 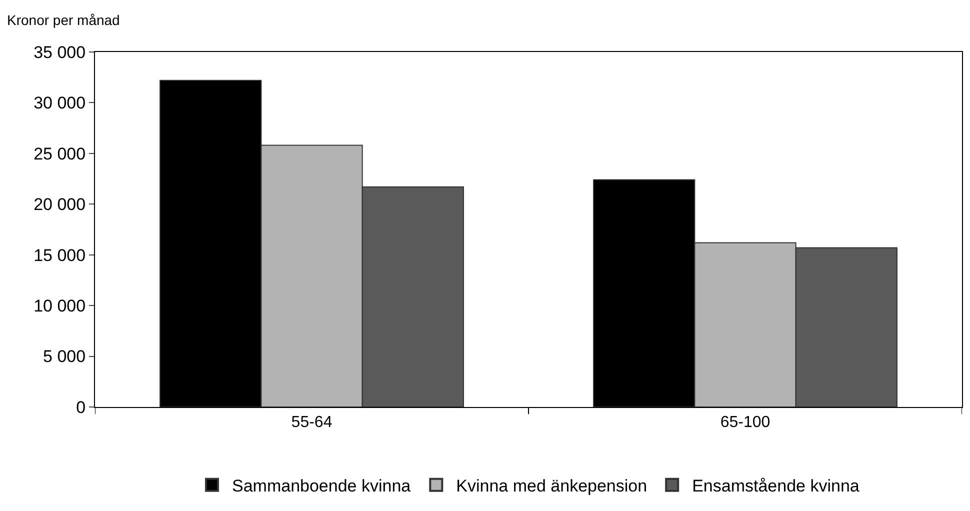 What do you see at coordinates (311, 423) in the screenshot?
I see `x-tick-label: 55-64` at bounding box center [311, 423].